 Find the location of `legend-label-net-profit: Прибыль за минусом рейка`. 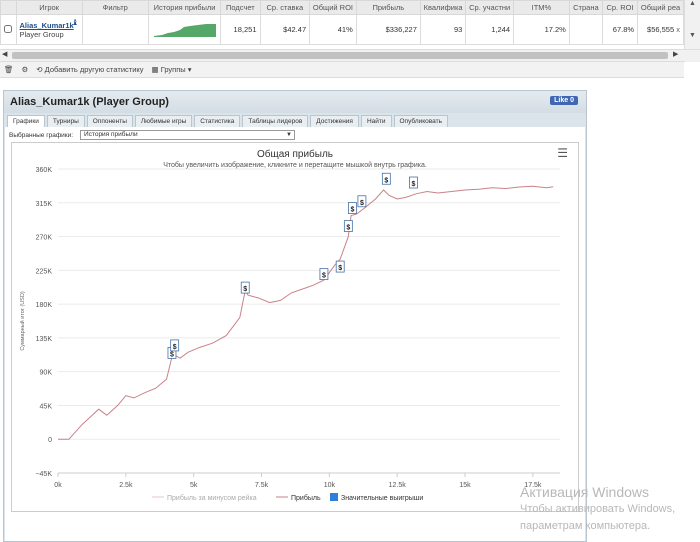

legend-label-net-profit: Прибыль за минусом рейка is located at coordinates (212, 498).